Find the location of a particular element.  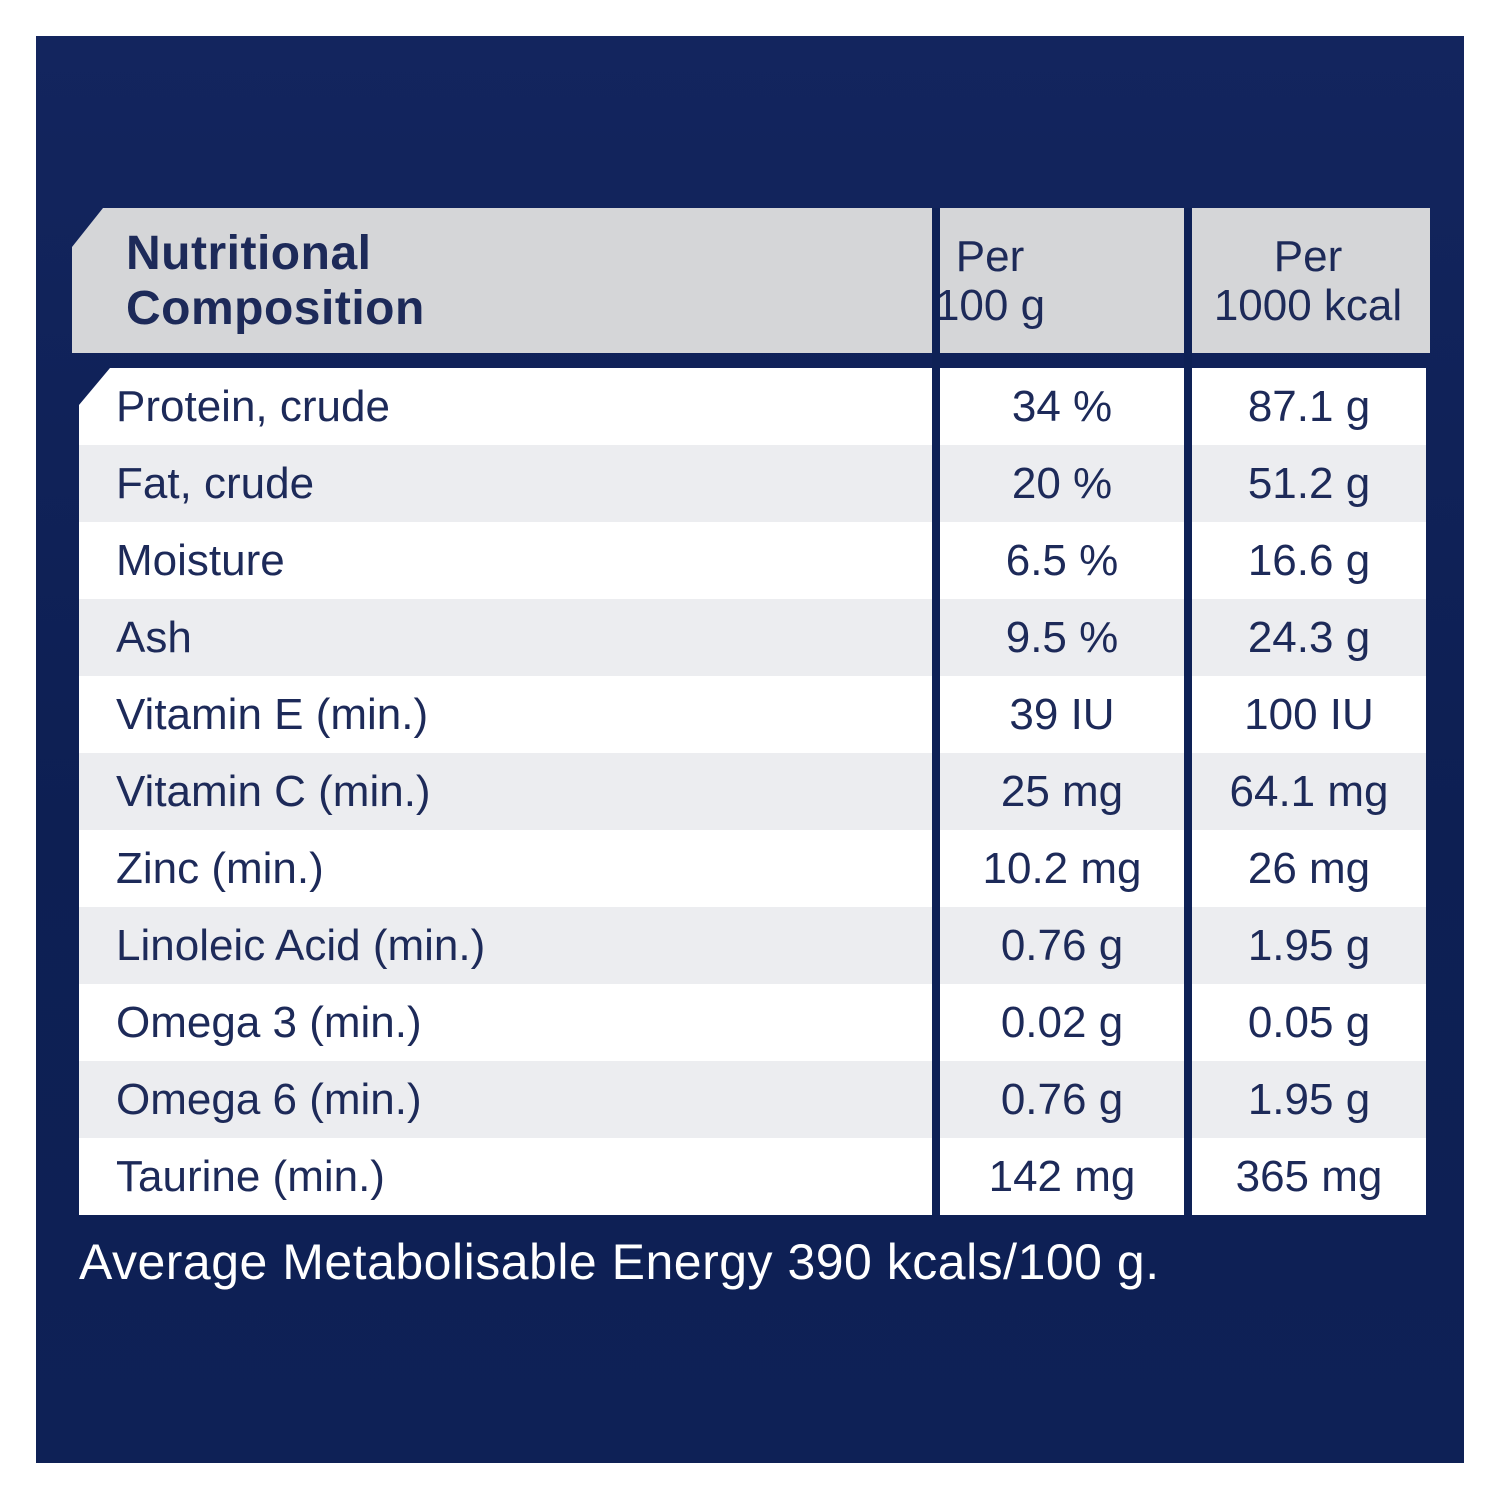

table-row-zinc: Zinc (min.) 10.2 mg 26 mg is located at coordinates (752, 868).